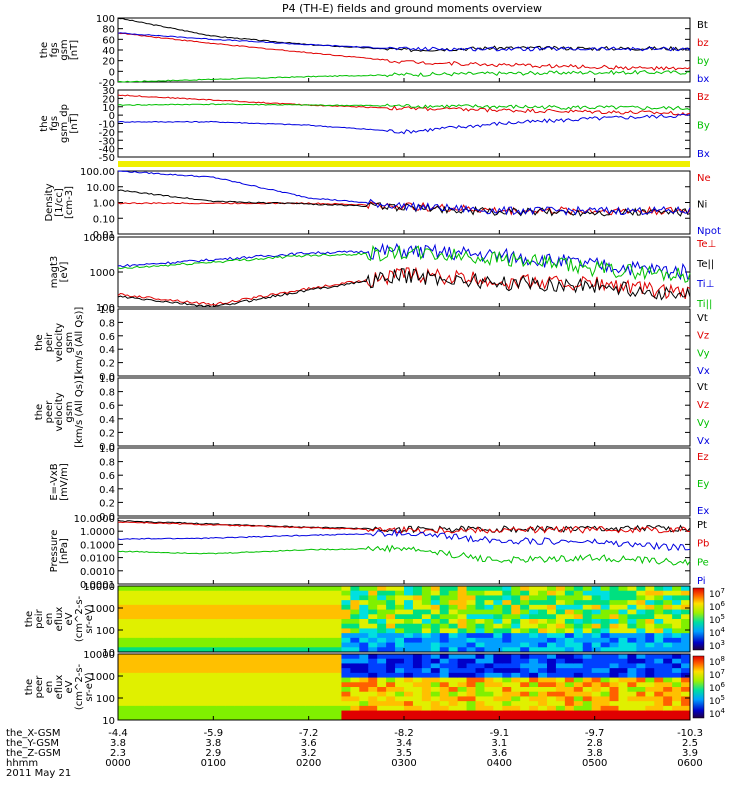  What do you see at coordinates (690, 743) in the screenshot?
I see `footer-value: 2.5` at bounding box center [690, 743].